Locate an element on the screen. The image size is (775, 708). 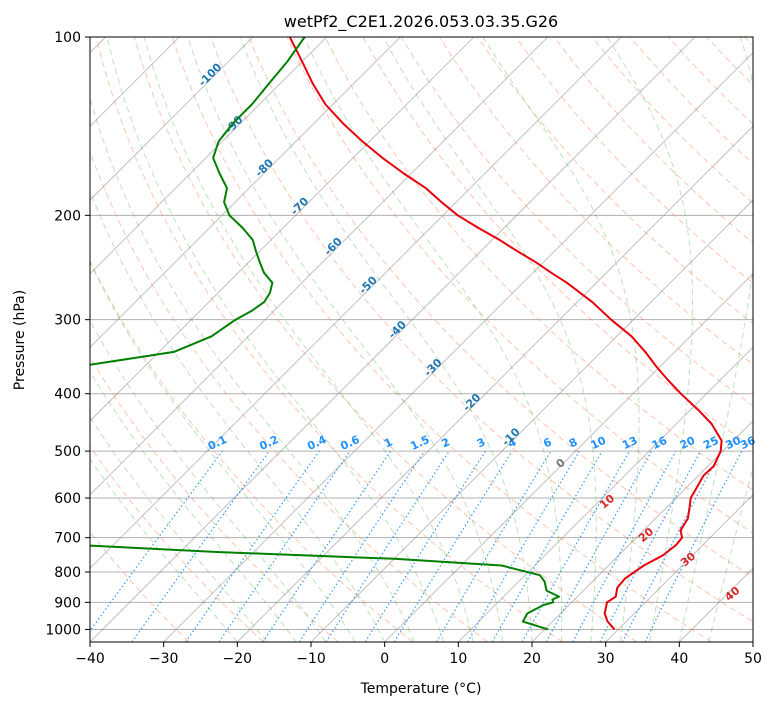
x-tick-label: 10 is located at coordinates (458, 659).